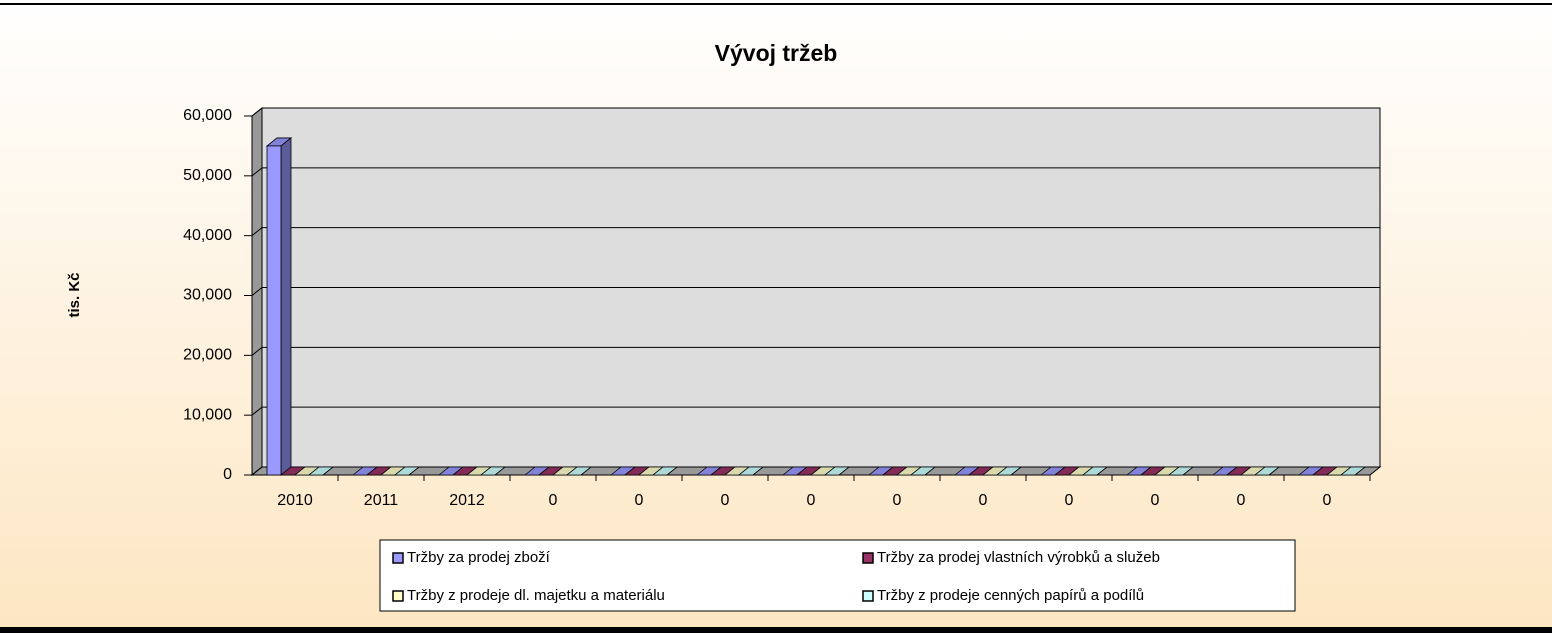 This screenshot has width=1552, height=633. What do you see at coordinates (295, 500) in the screenshot?
I see `x-tick-label: 2010` at bounding box center [295, 500].